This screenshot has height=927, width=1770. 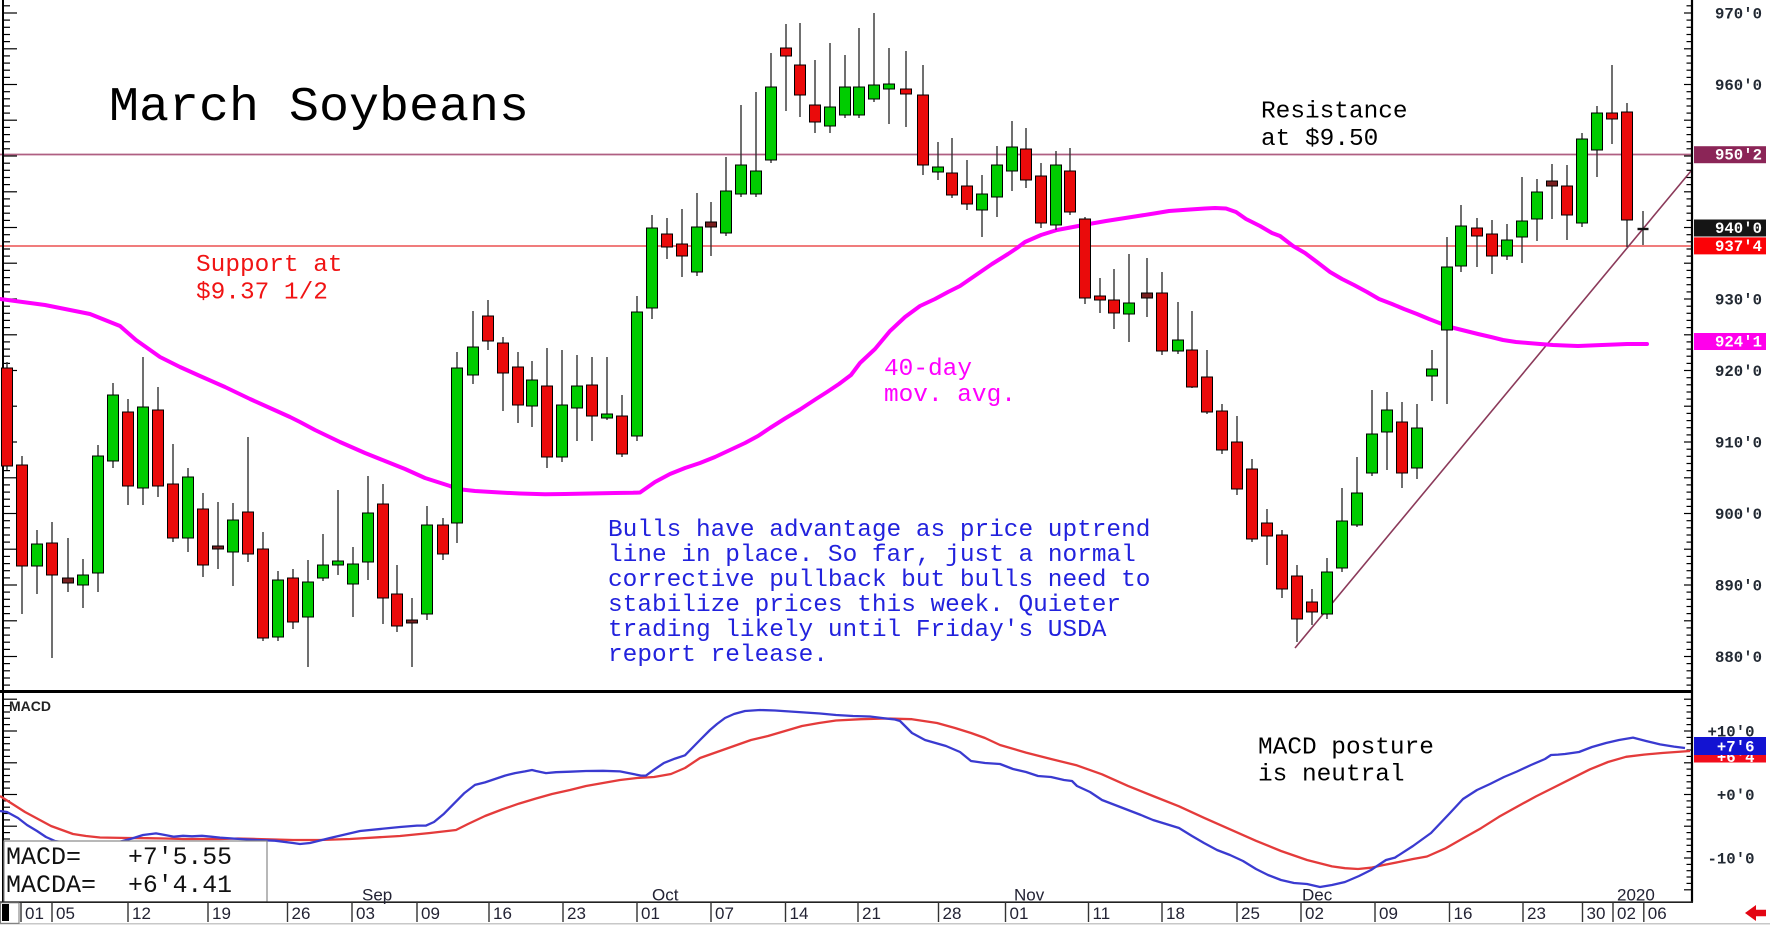 What do you see at coordinates (1738, 658) in the screenshot?
I see `svg-text: 880'0` at bounding box center [1738, 658].